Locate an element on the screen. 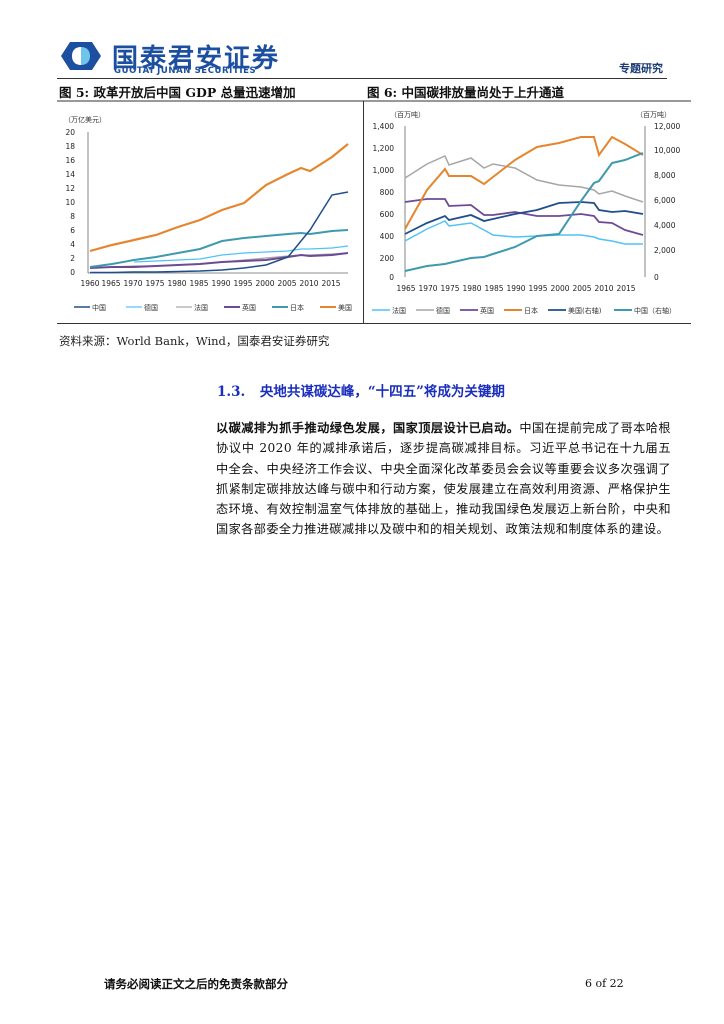 The height and width of the screenshot is (1024, 724). svg-text: 18 is located at coordinates (70, 146).